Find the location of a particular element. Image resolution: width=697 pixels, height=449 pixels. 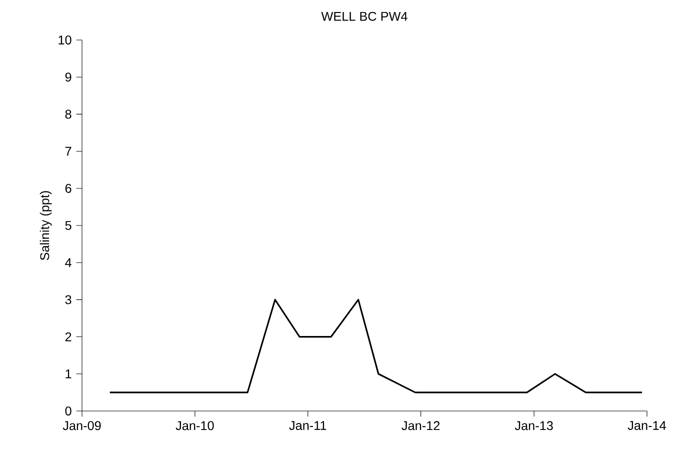

y-tick-label: 10 is located at coordinates (65, 40).